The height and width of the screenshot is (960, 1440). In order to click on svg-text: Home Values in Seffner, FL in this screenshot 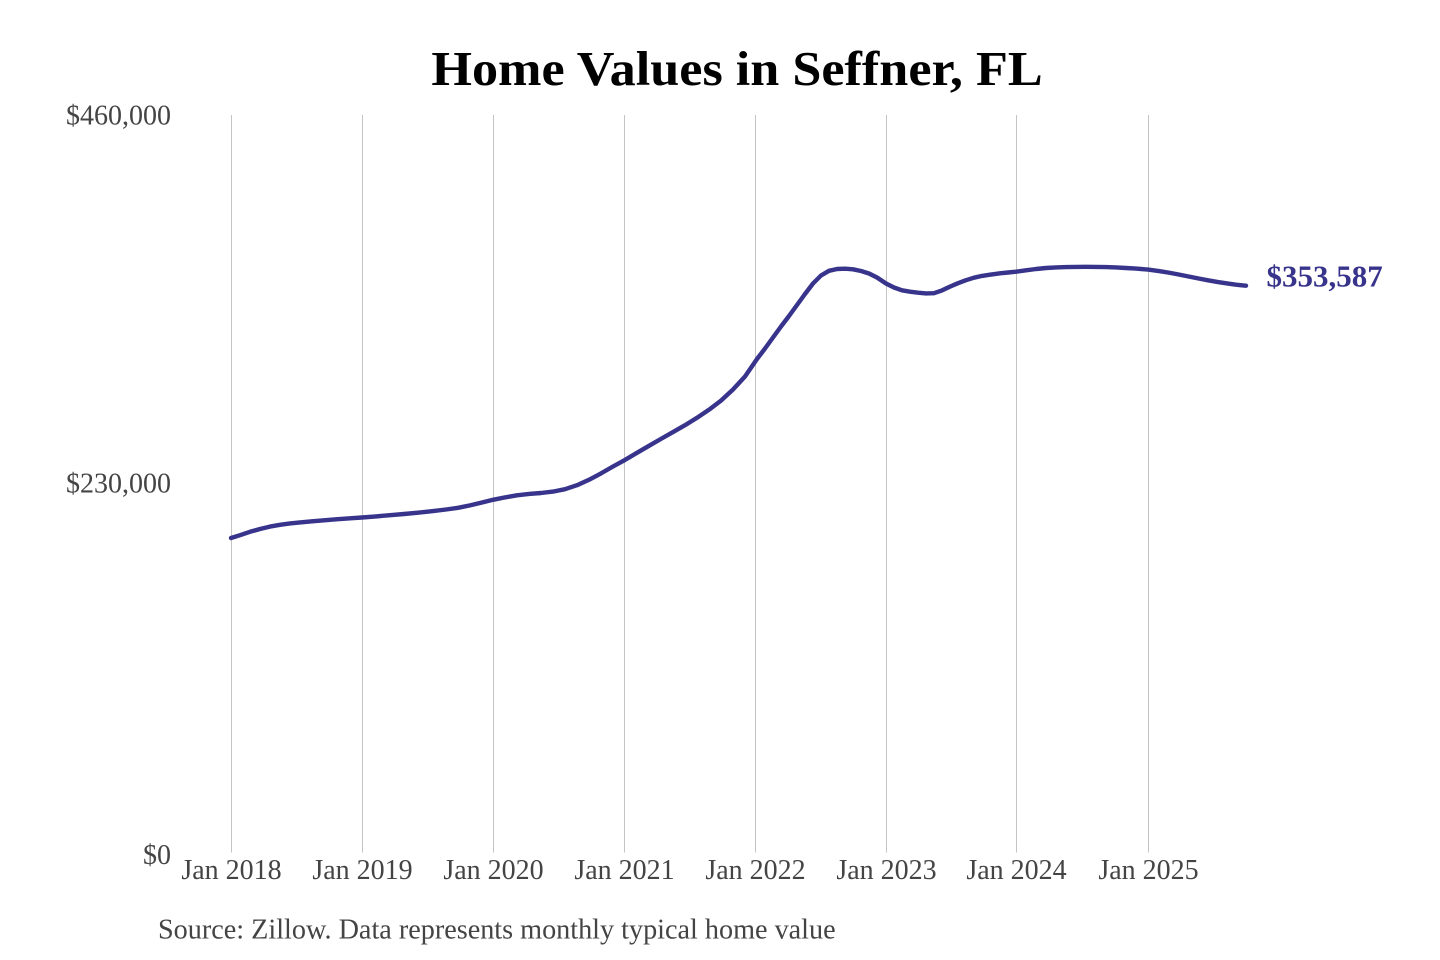, I will do `click(736, 69)`.